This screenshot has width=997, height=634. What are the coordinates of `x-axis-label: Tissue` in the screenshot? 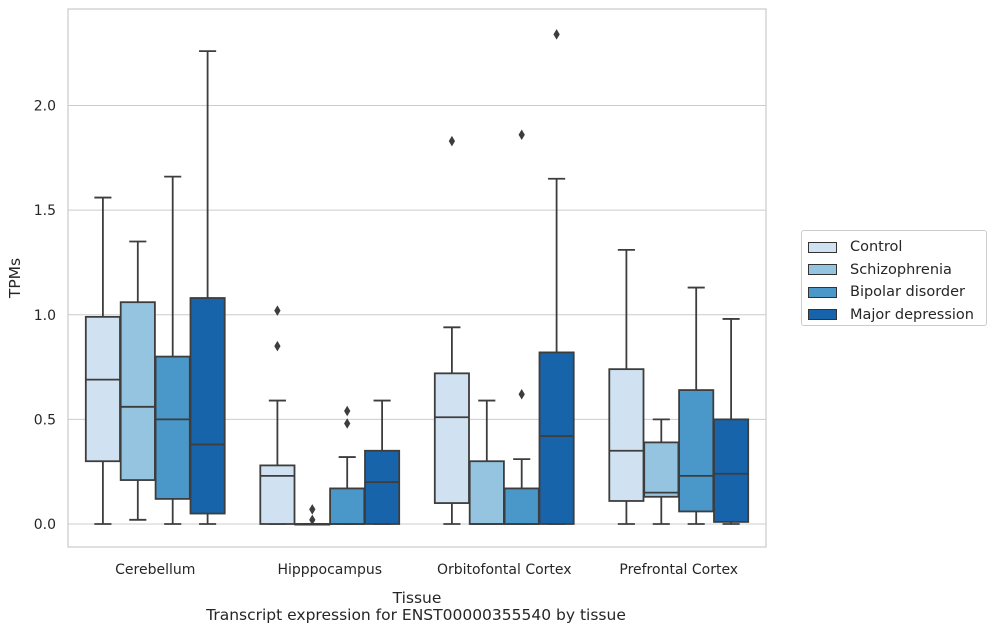 It's located at (417, 598).